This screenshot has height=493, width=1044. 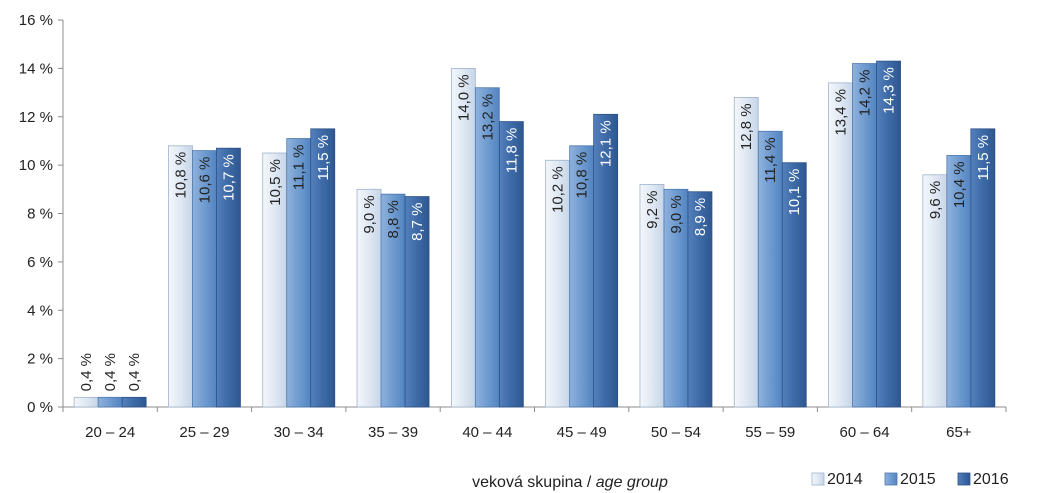 I want to click on data-label: 14,3 %, so click(x=889, y=90).